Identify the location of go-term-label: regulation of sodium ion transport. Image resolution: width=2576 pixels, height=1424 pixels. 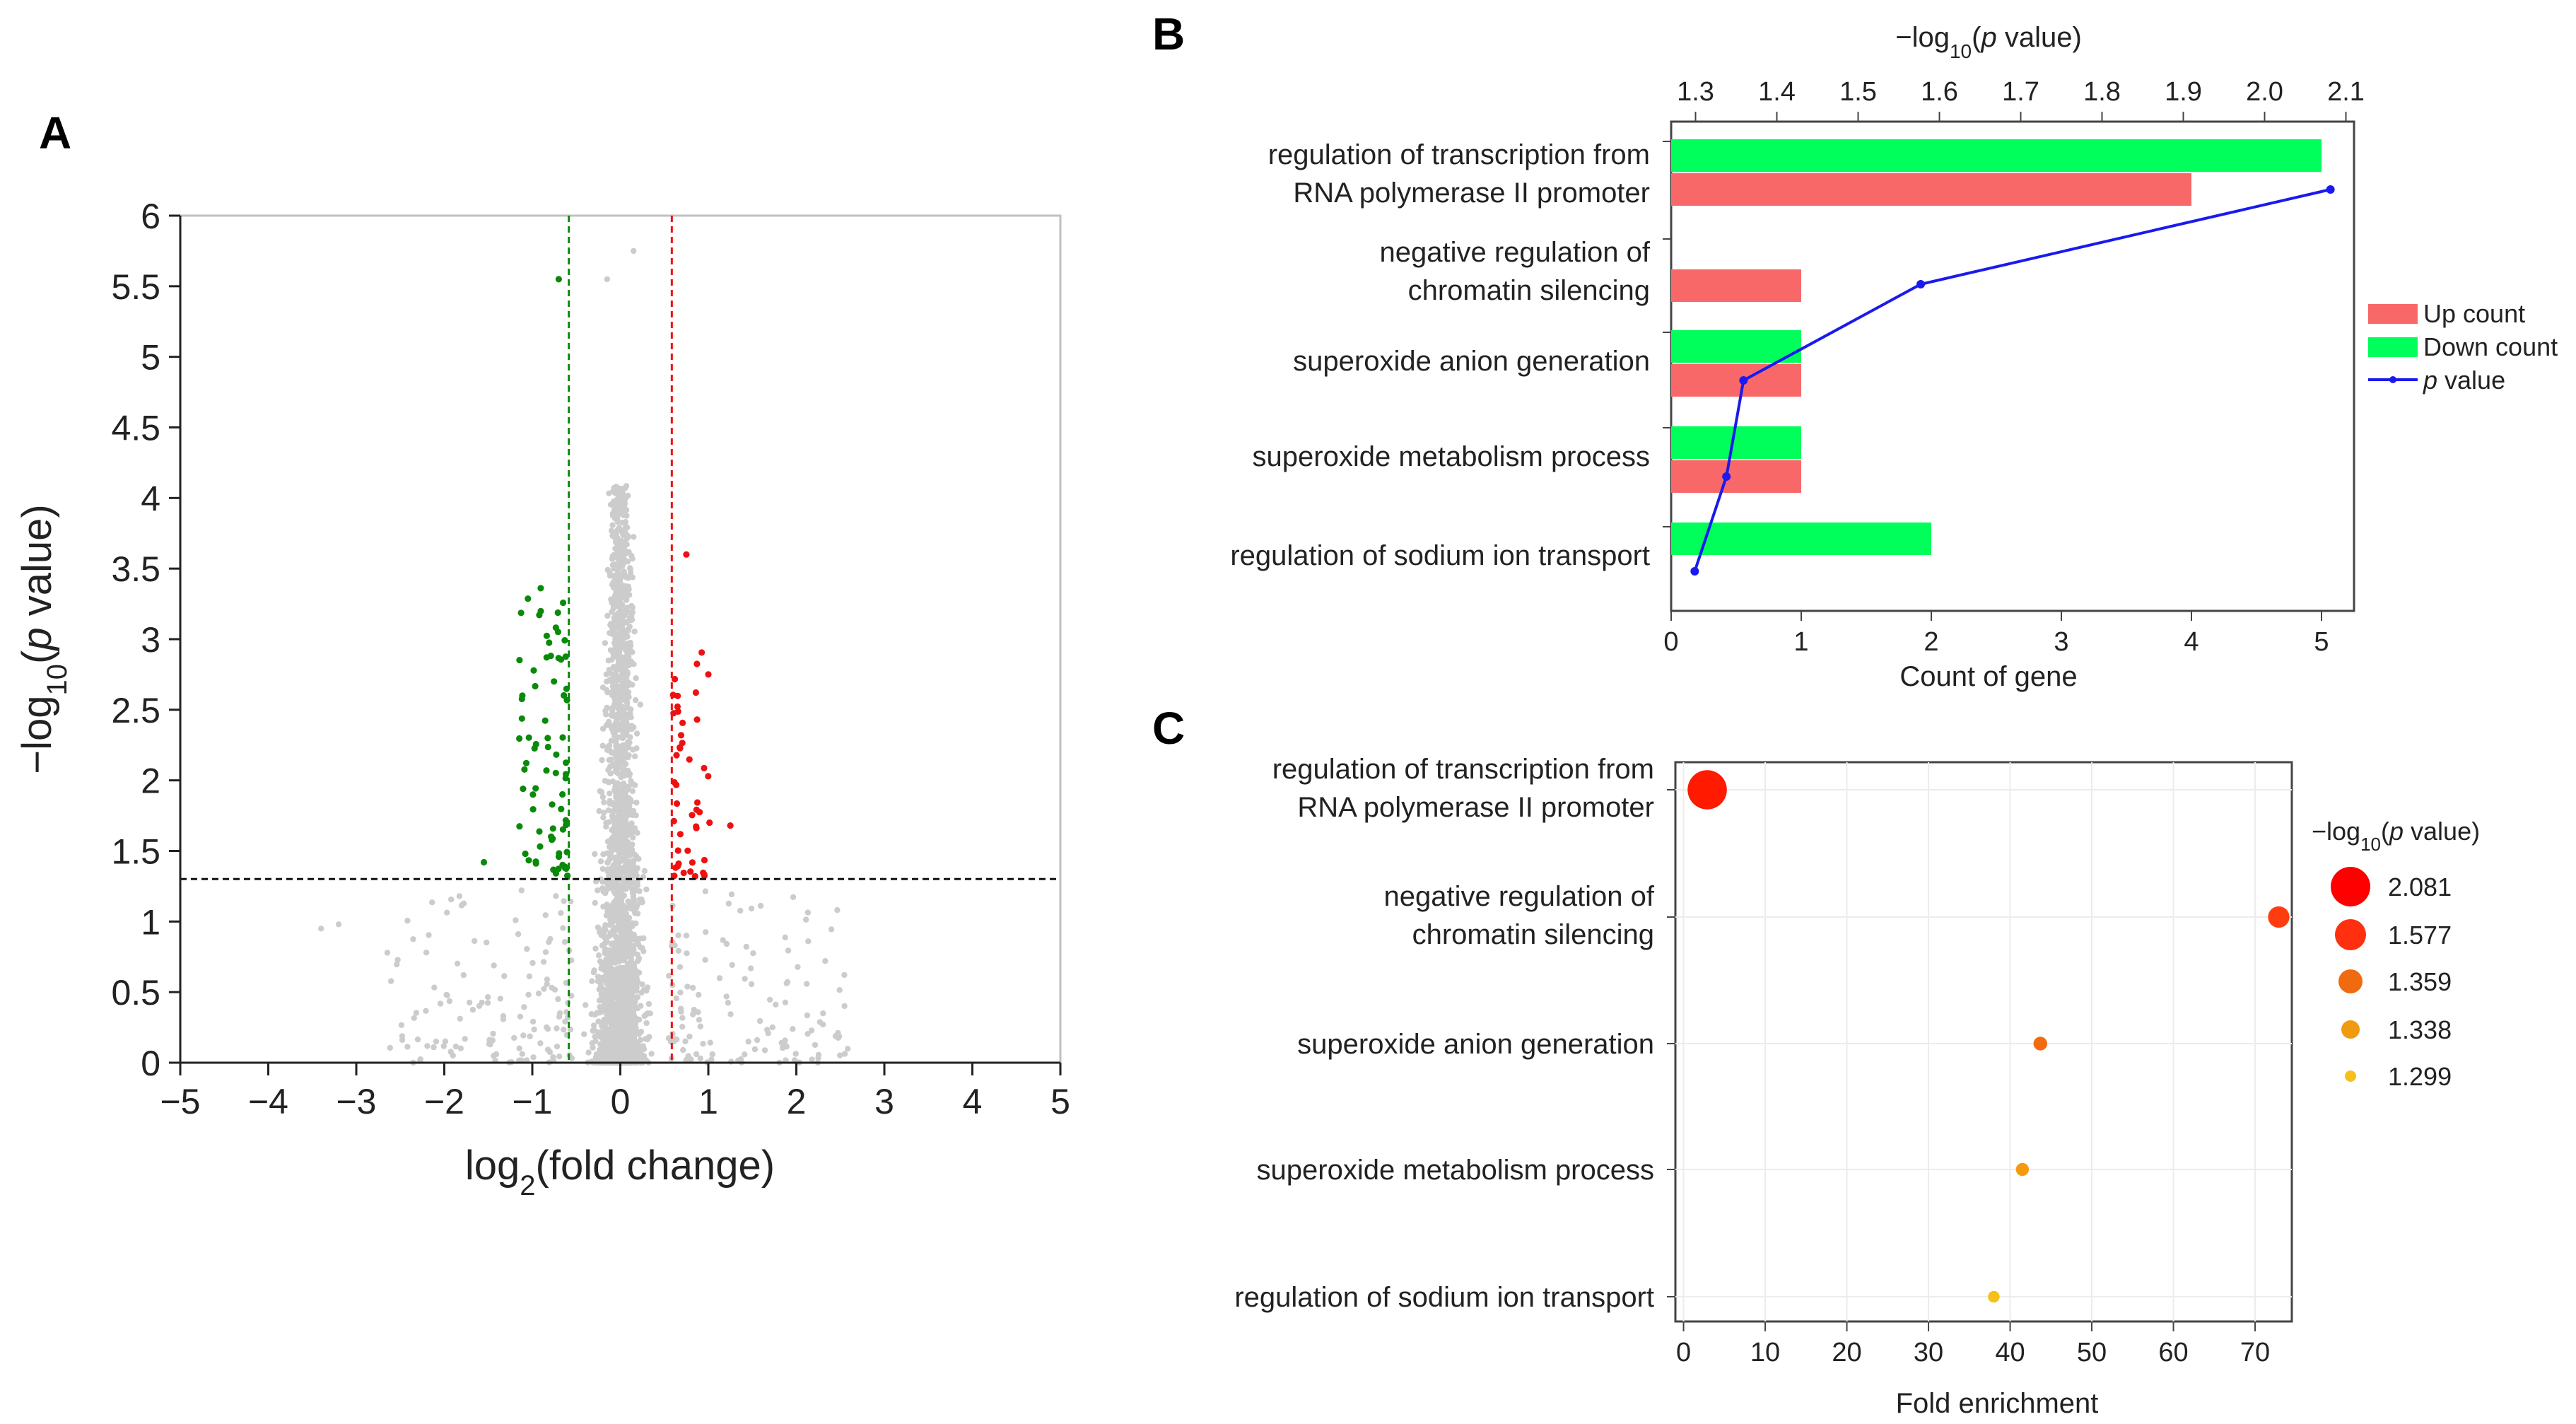
(1440, 555).